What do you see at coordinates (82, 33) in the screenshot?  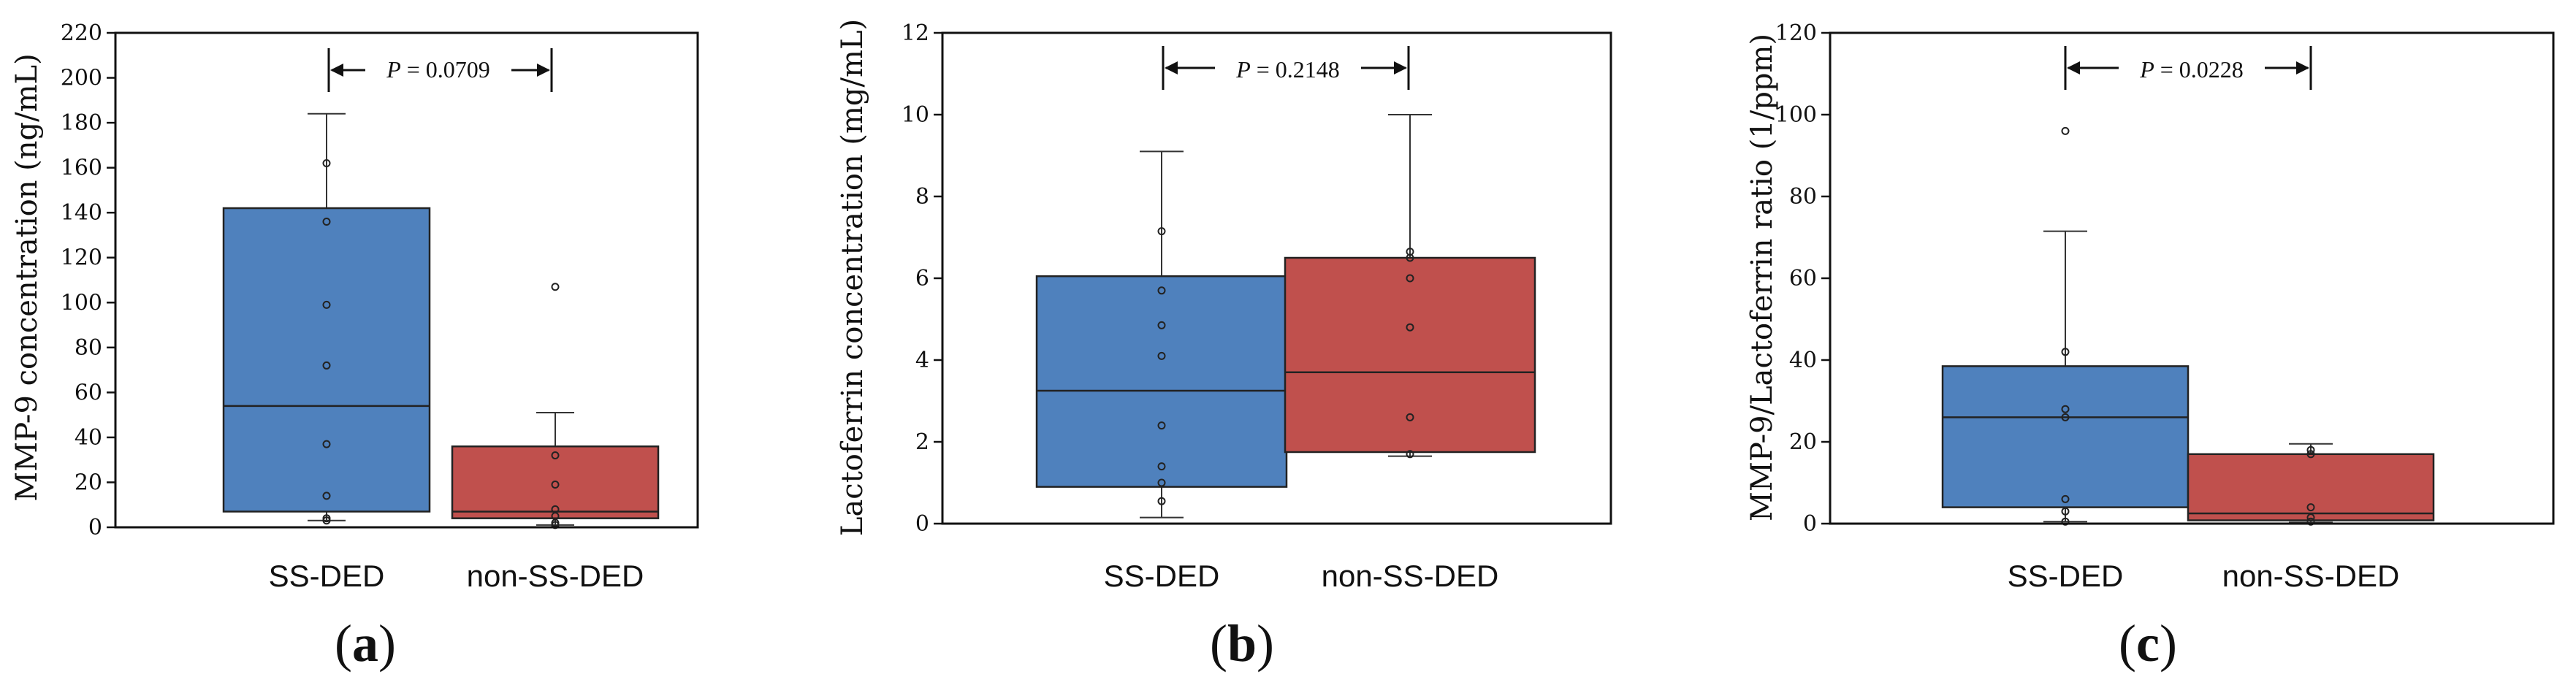 I see `y-tick-label: 220` at bounding box center [82, 33].